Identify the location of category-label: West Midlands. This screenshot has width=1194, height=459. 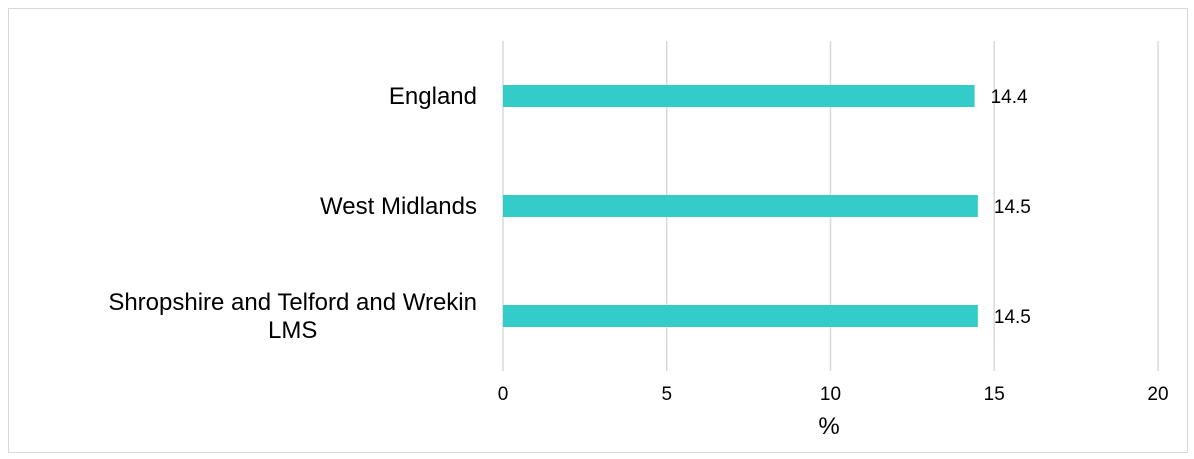
(398, 206).